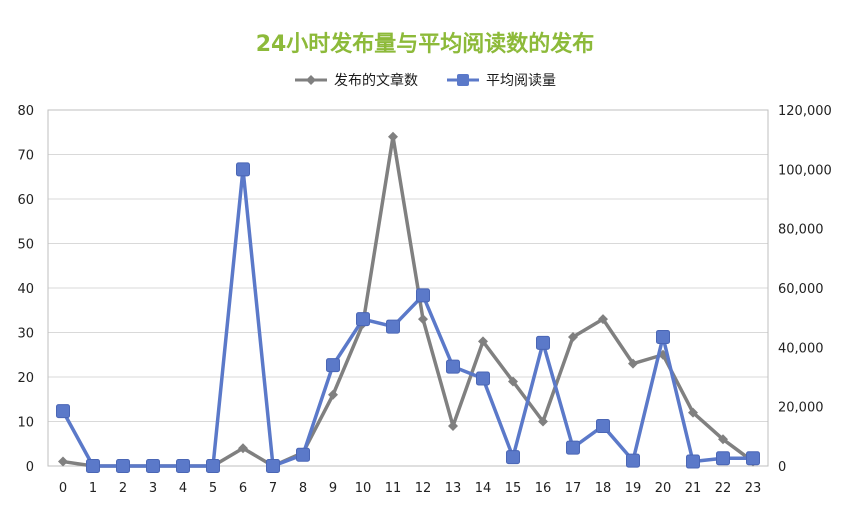  What do you see at coordinates (25, 378) in the screenshot?
I see `y-left-tick-label: 20` at bounding box center [25, 378].